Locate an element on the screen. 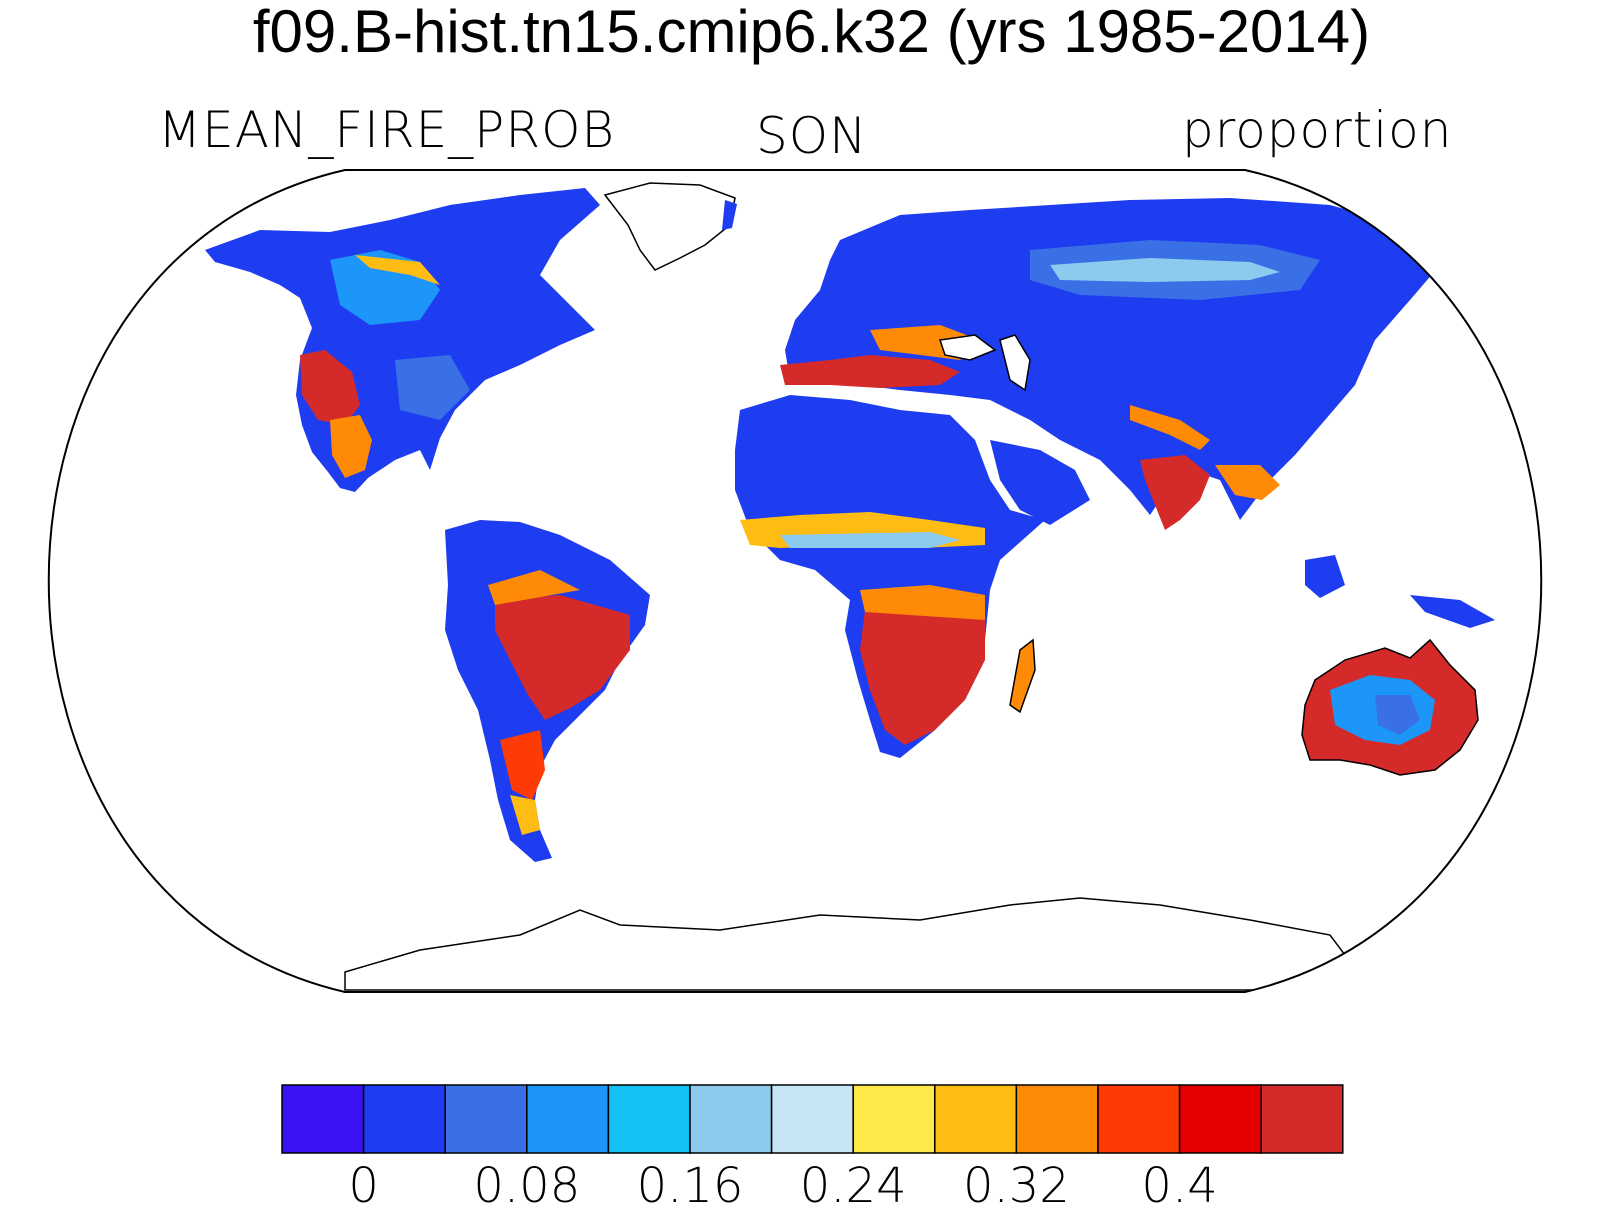 Image resolution: width=1623 pixels, height=1214 pixels. units-label: proportion is located at coordinates (1317, 130).